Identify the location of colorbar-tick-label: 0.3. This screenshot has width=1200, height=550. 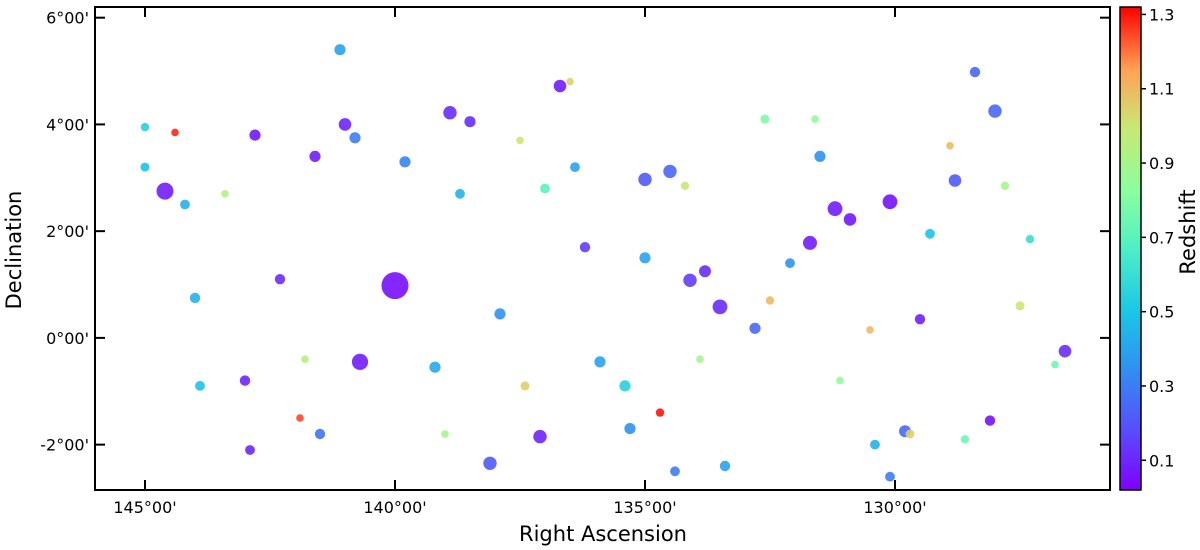
(1161, 386).